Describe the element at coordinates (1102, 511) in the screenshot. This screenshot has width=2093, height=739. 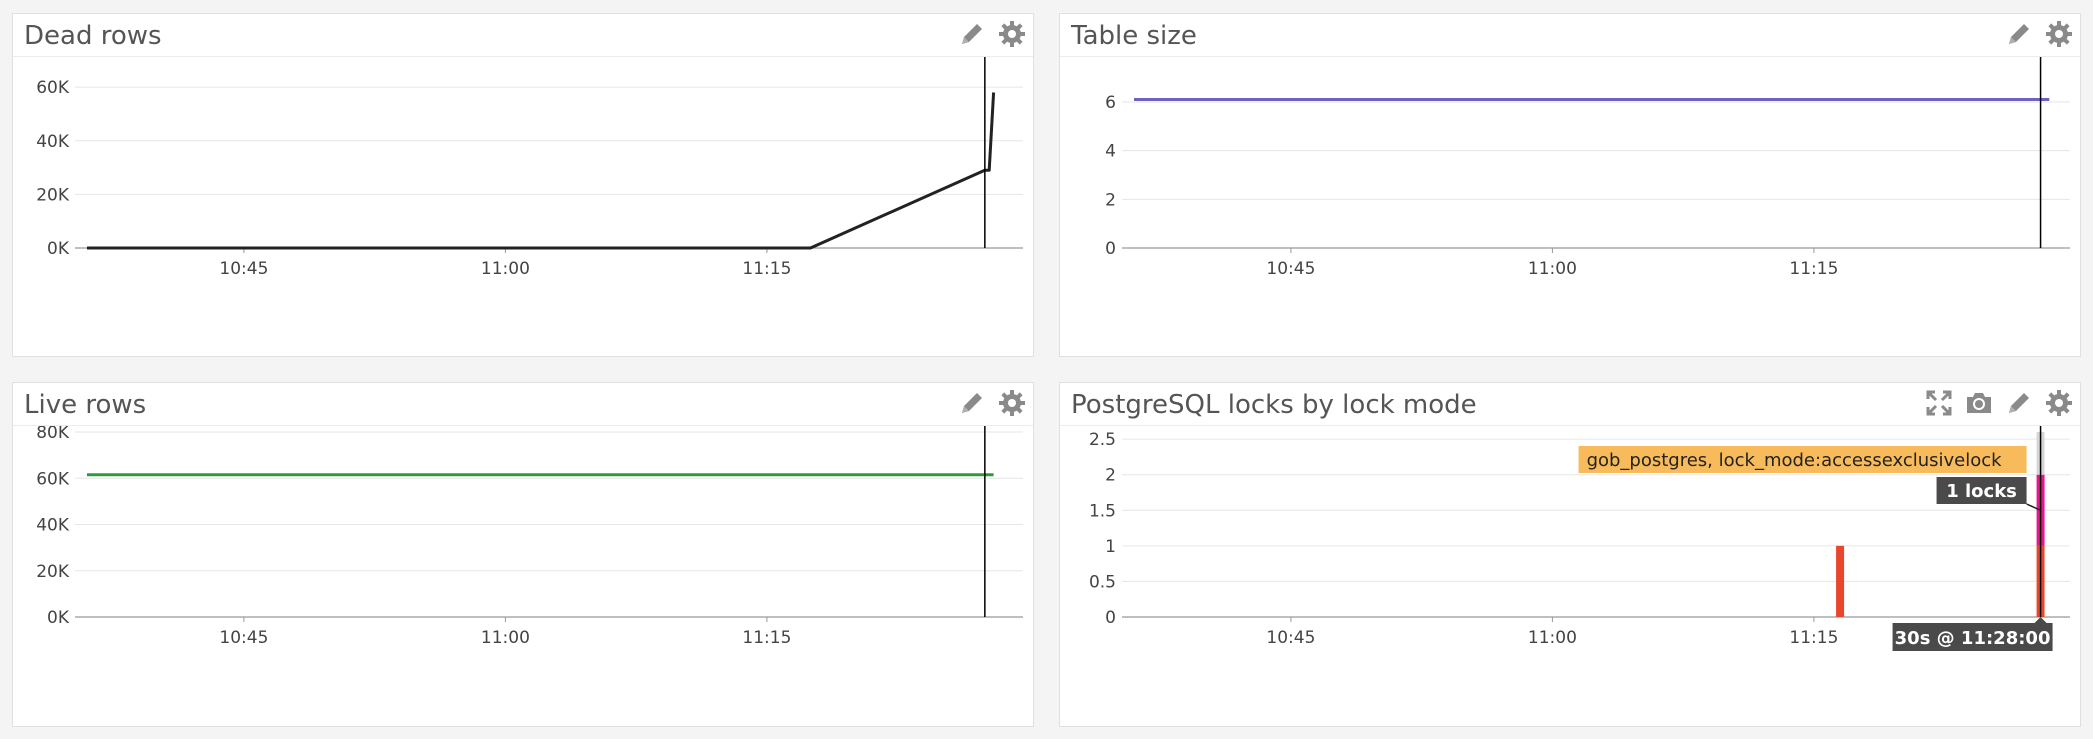
I see `y-tick-label: 1.5` at that location.